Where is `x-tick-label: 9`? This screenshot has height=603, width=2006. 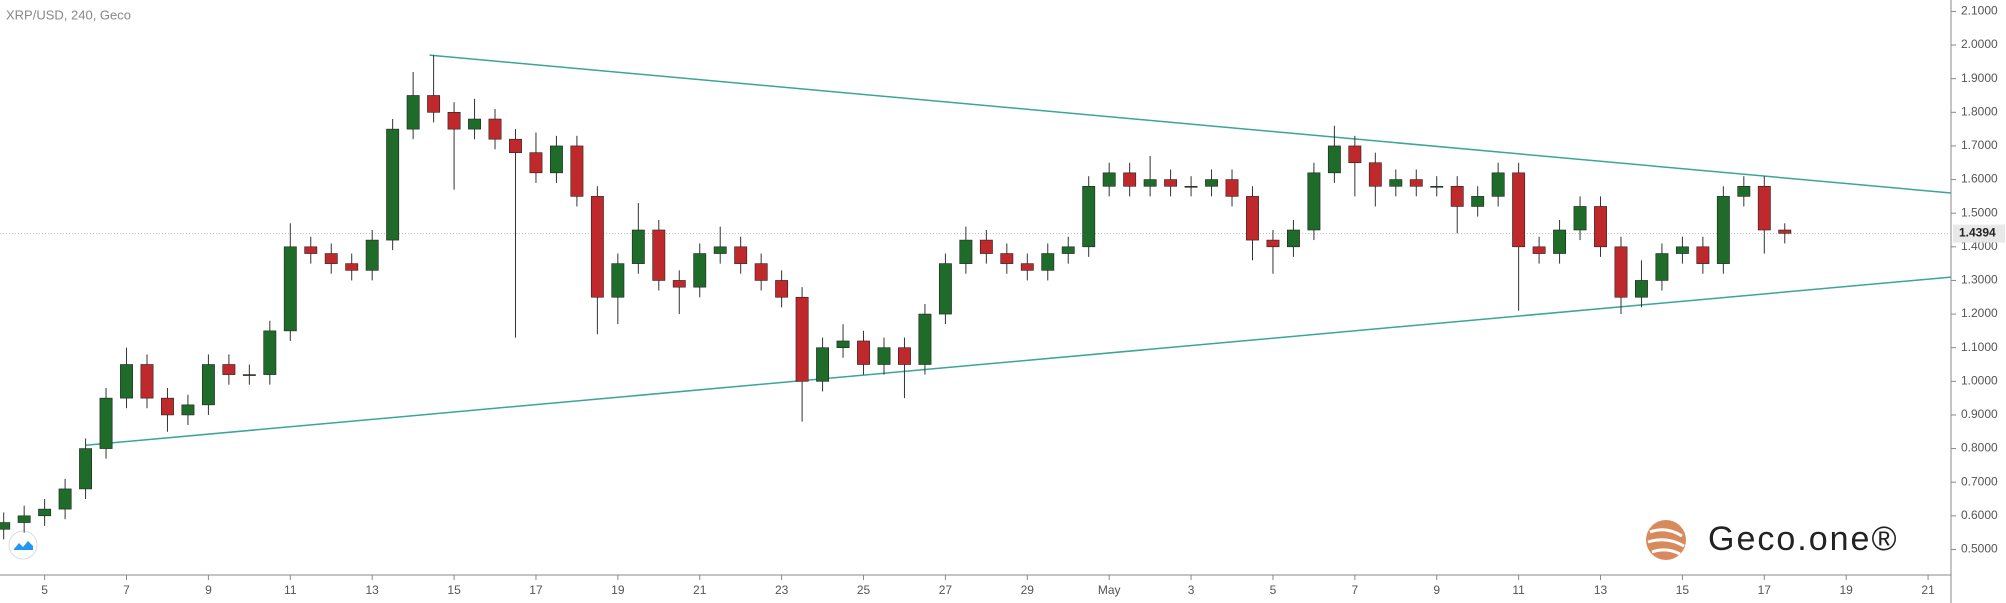
x-tick-label: 9 is located at coordinates (208, 590).